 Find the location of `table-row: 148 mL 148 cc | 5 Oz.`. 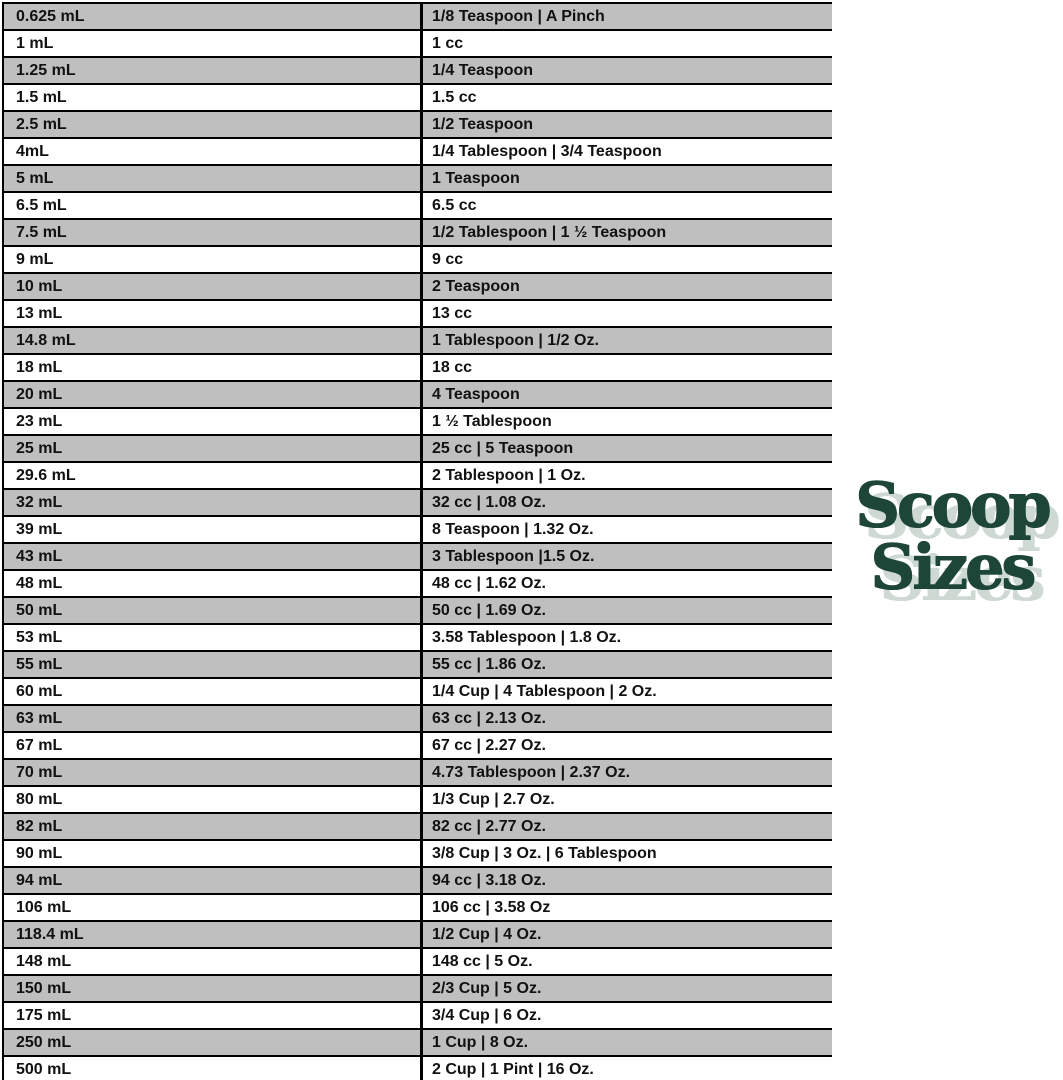

table-row: 148 mL 148 cc | 5 Oz. is located at coordinates (418, 962).